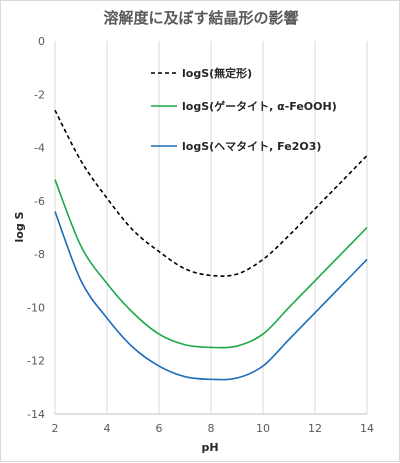 Image resolution: width=400 pixels, height=463 pixels. I want to click on x-tick-label: 8, so click(211, 428).